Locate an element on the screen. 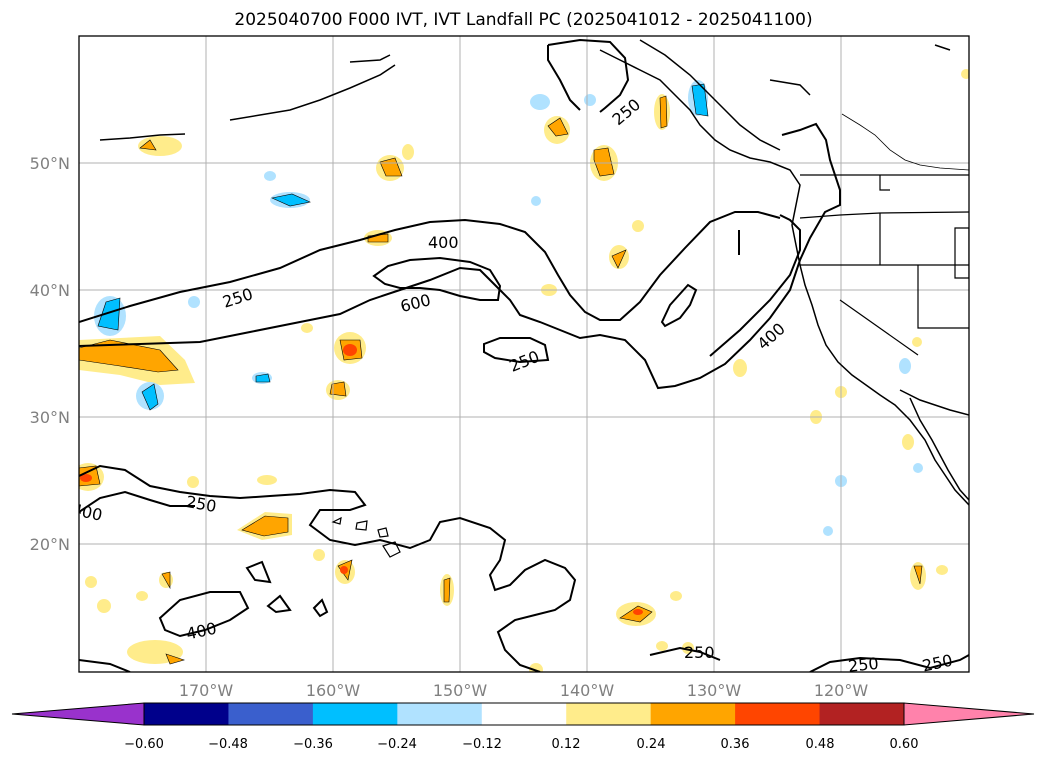  colorbar-segments is located at coordinates (523, 714).